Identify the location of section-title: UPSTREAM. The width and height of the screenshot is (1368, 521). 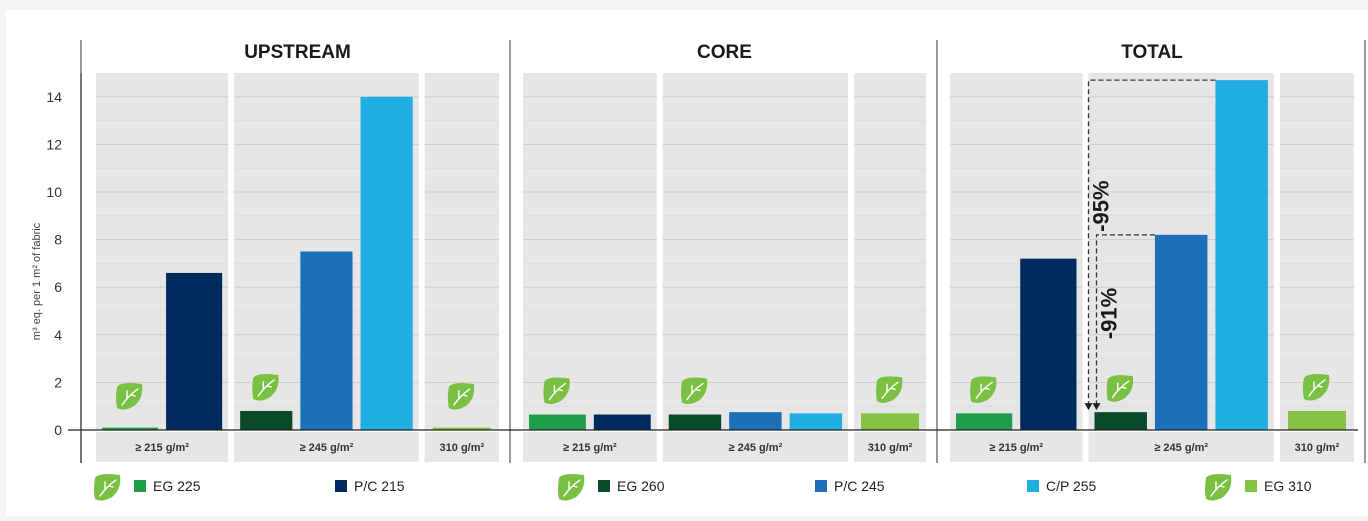
(297, 52).